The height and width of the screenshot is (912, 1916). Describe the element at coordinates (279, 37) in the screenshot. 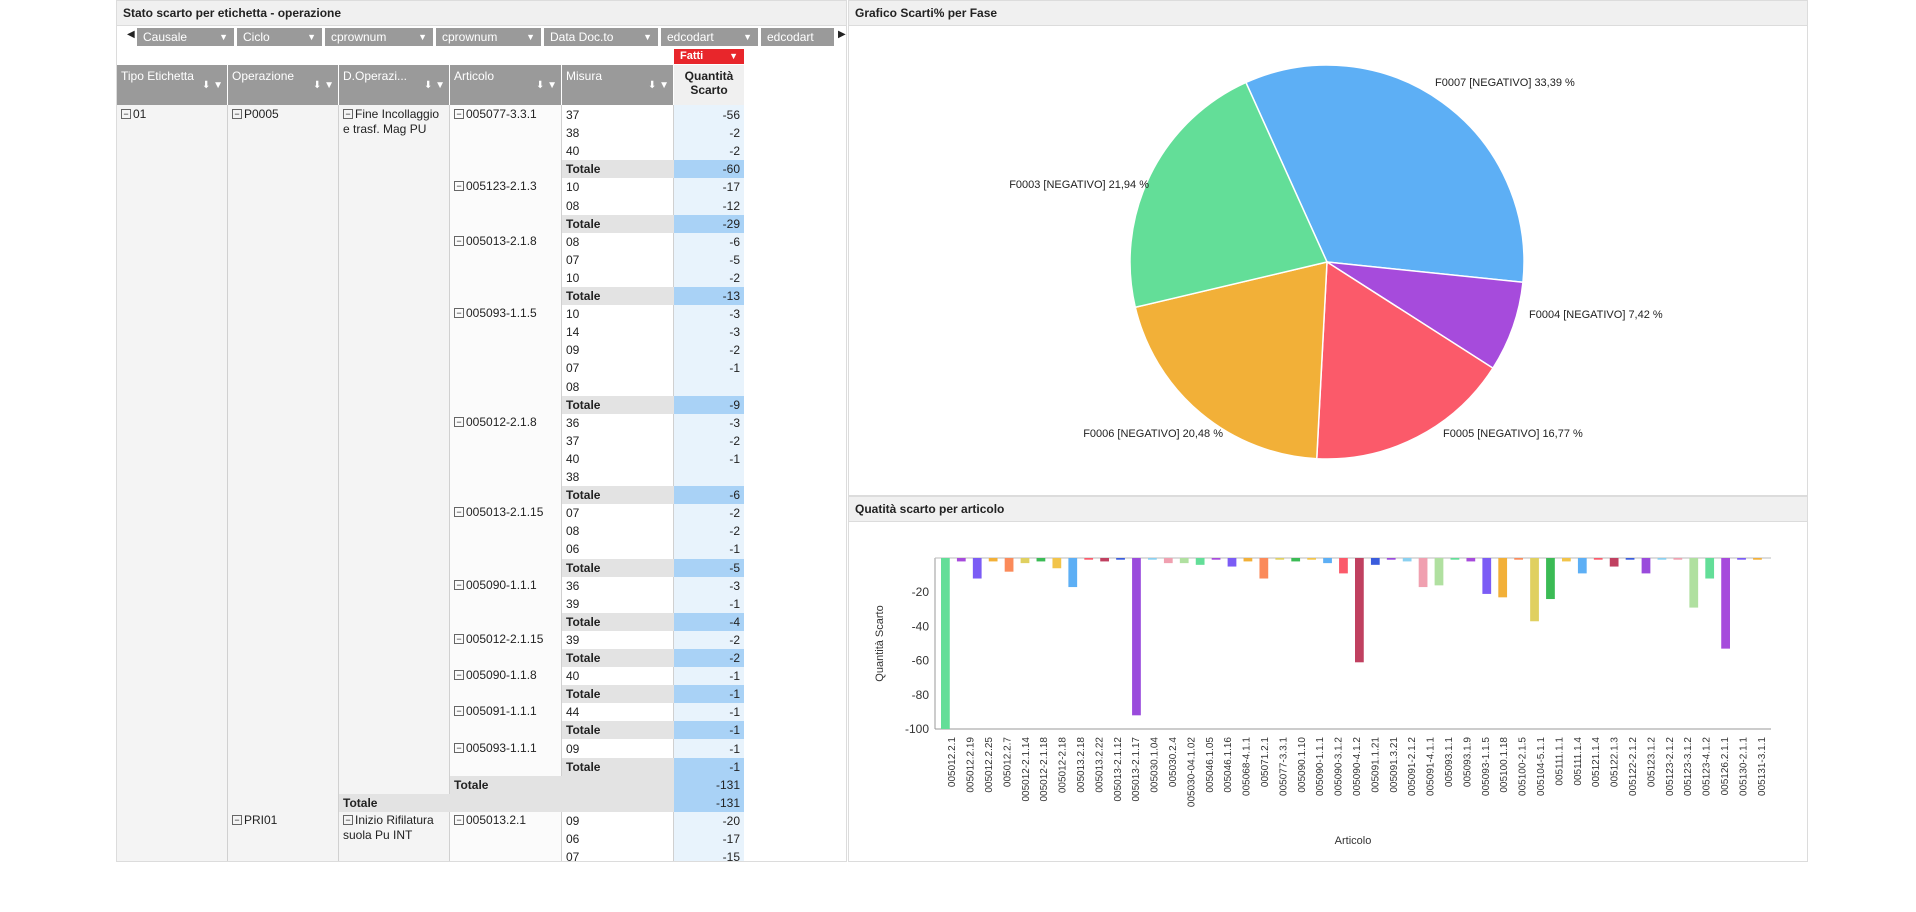

I see `filter-ciclo: Ciclo ▼` at that location.